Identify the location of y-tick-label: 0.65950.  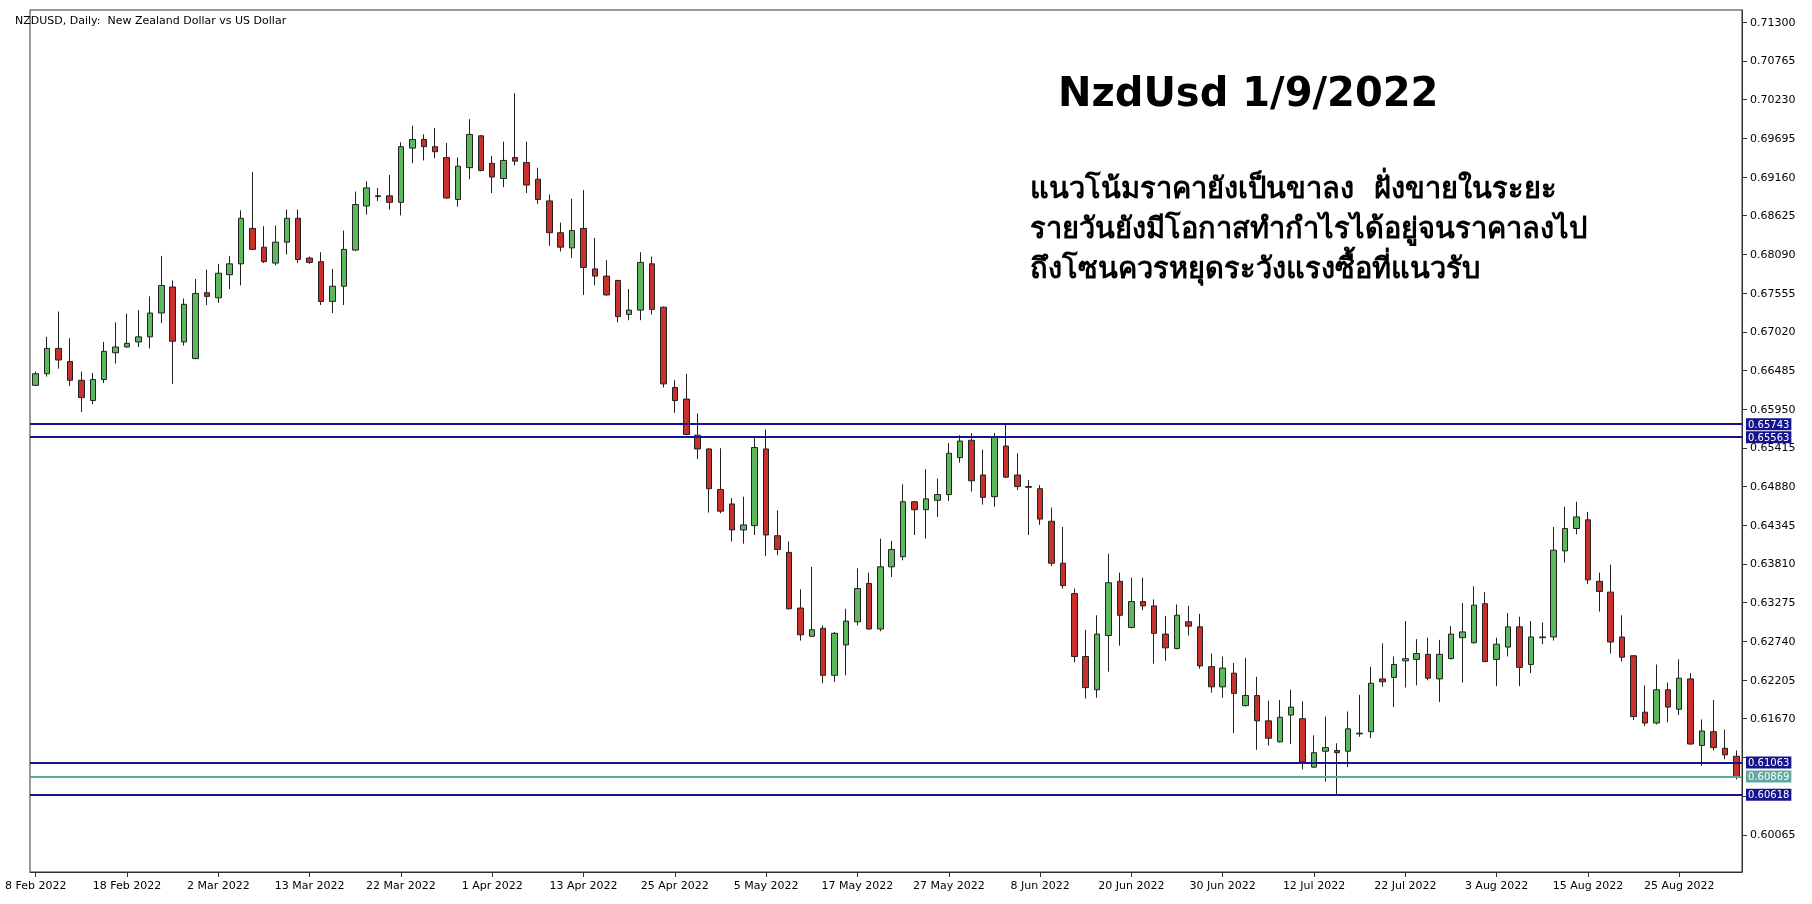
(1773, 409).